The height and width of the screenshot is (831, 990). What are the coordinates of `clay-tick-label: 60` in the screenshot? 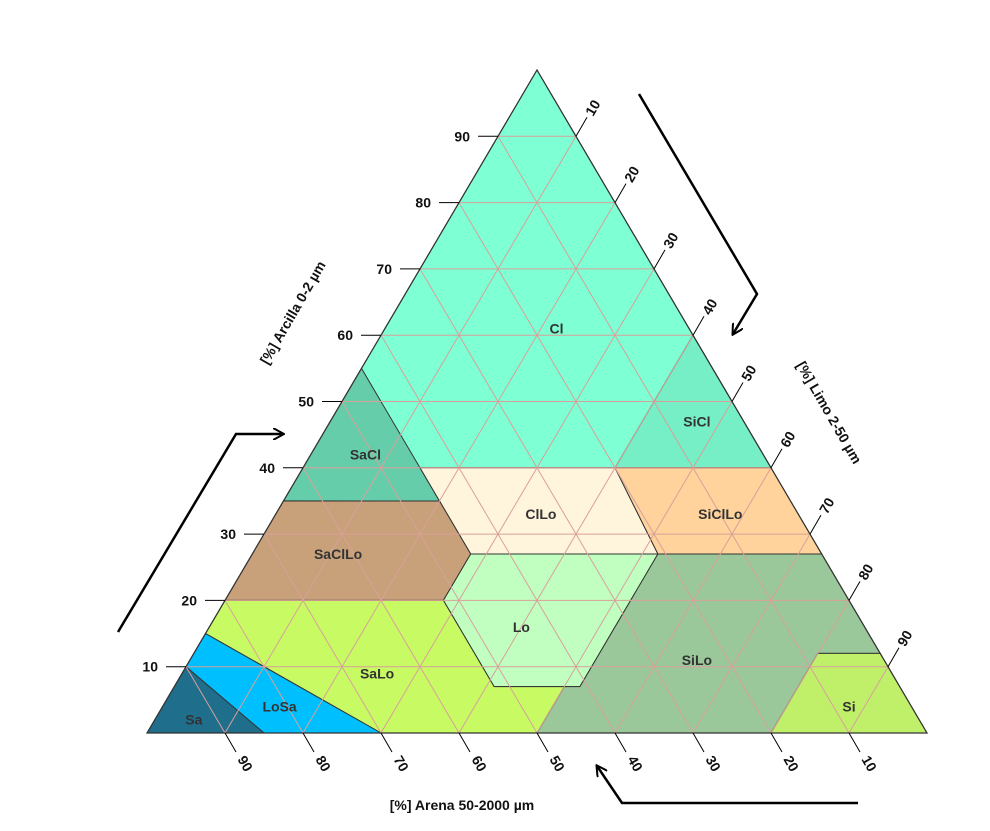 It's located at (345, 335).